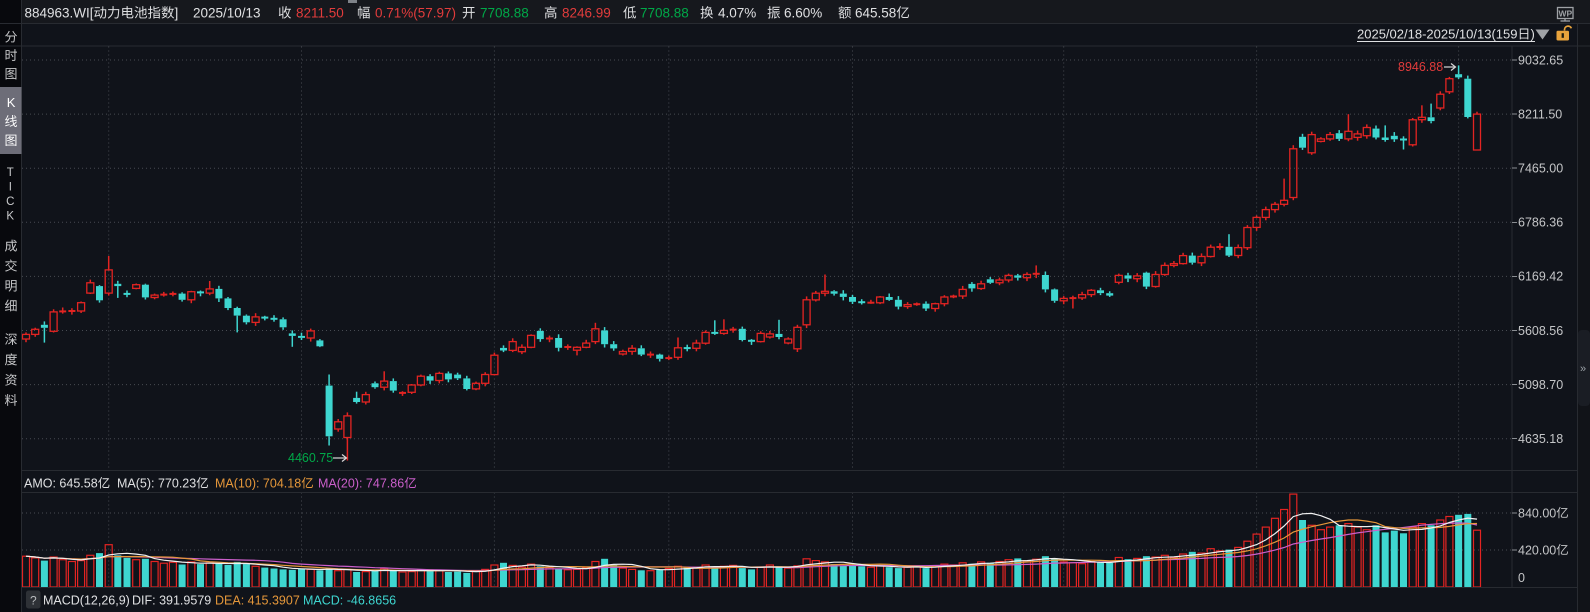 This screenshot has width=1590, height=612. Describe the element at coordinates (1565, 13) in the screenshot. I see `svg-text: WP` at that location.